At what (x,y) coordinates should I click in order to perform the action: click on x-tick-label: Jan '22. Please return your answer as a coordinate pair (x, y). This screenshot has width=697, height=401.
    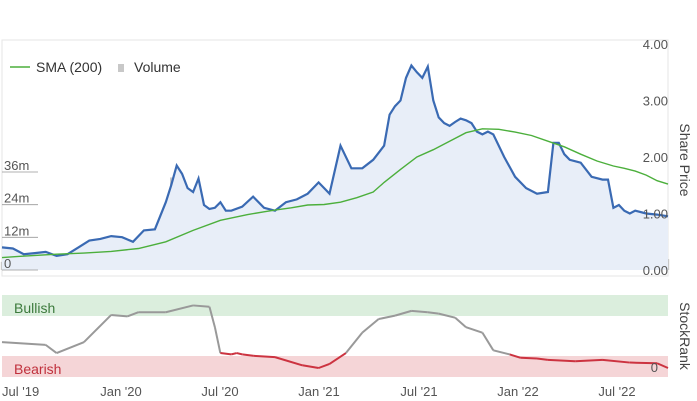
    Looking at the image, I should click on (518, 391).